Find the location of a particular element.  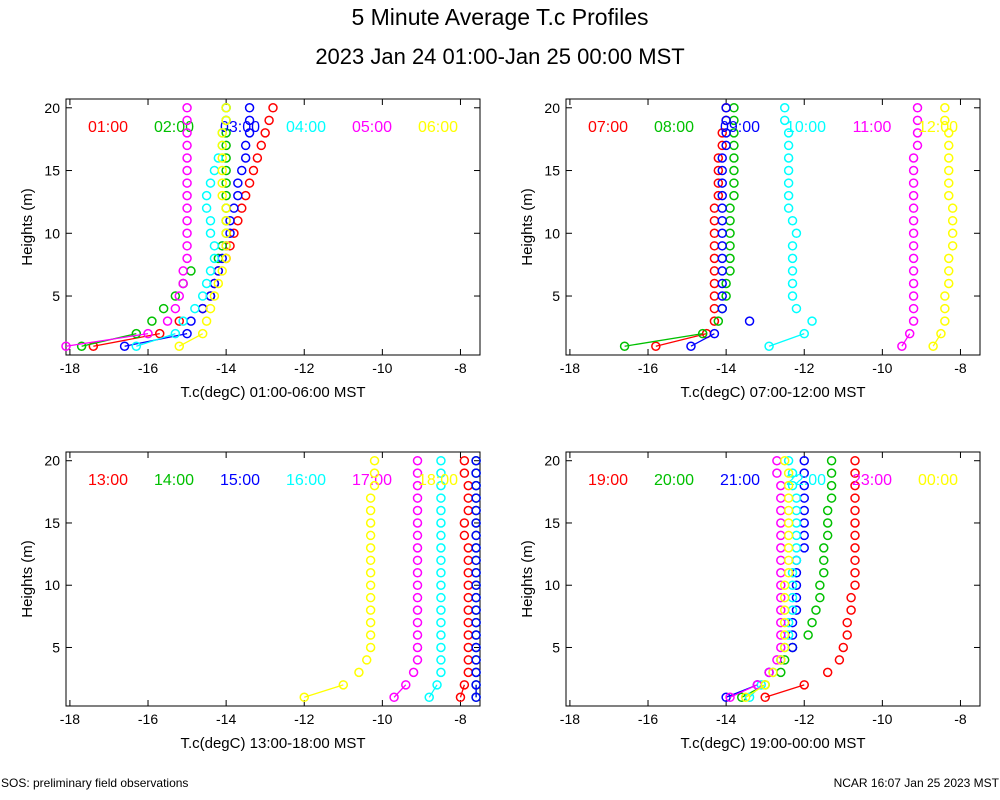

legend-entry: 04:00 is located at coordinates (306, 127).